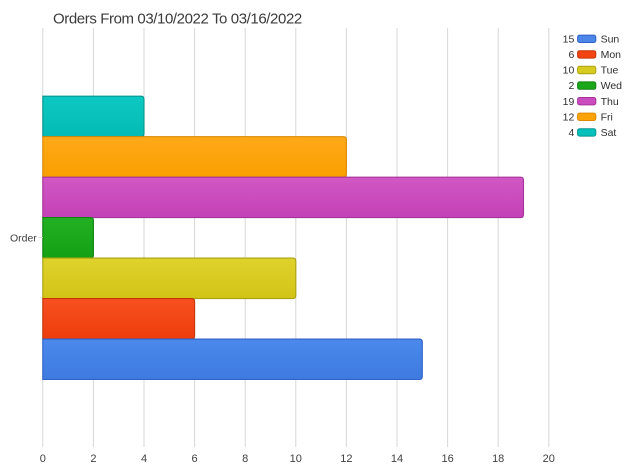 The width and height of the screenshot is (631, 476). I want to click on svg-text: 18, so click(498, 459).